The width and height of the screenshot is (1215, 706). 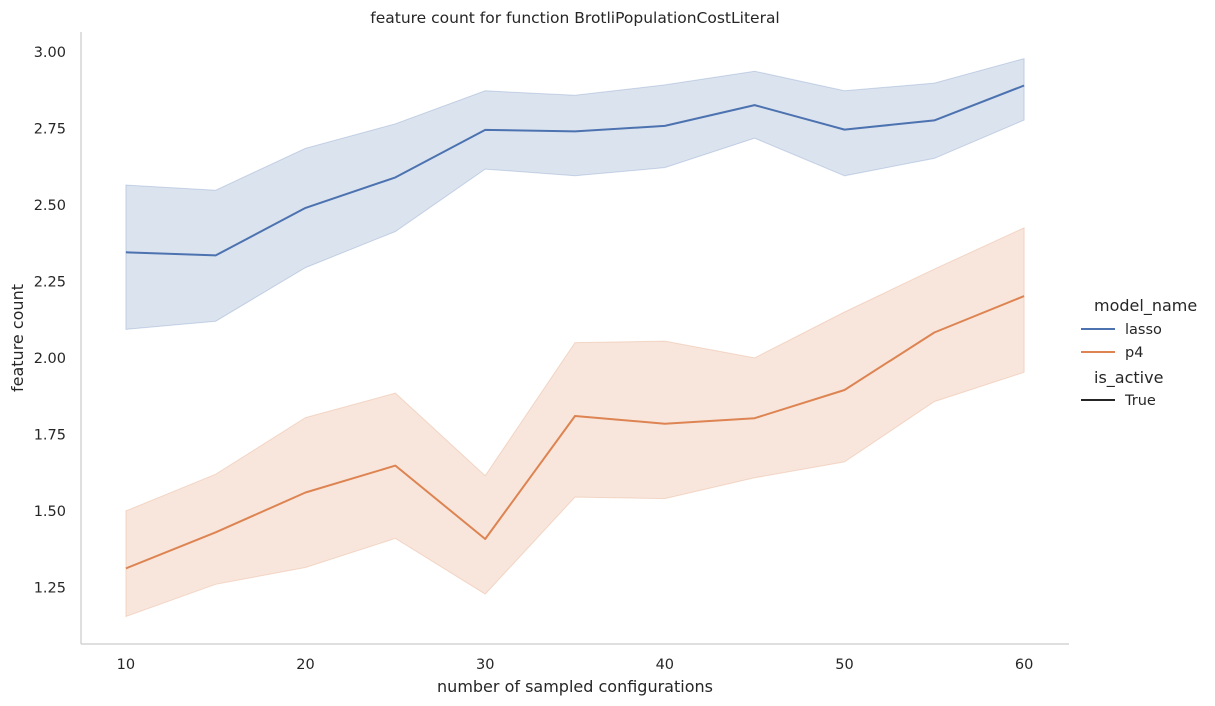 I want to click on y-tick-label: 2.00, so click(x=50, y=359).